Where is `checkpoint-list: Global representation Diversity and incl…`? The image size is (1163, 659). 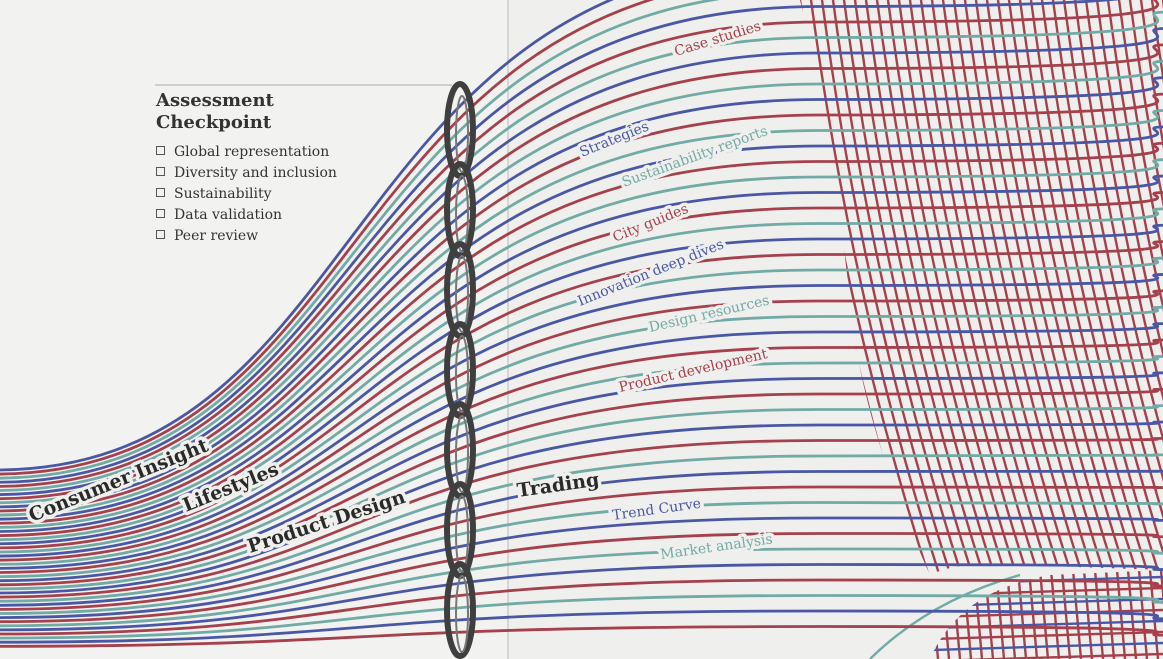 checkpoint-list: Global representation Diversity and incl… is located at coordinates (266, 194).